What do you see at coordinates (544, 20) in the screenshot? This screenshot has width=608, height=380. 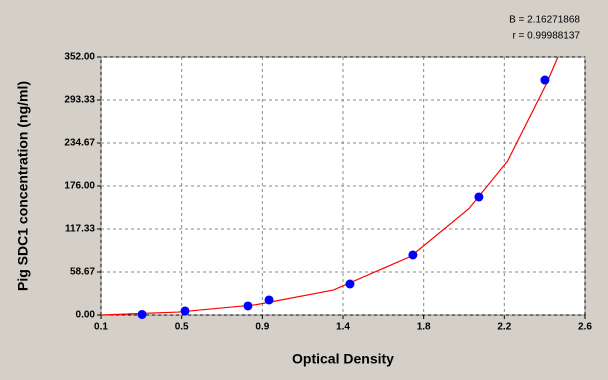 I see `annotation: B = 2.16271868` at bounding box center [544, 20].